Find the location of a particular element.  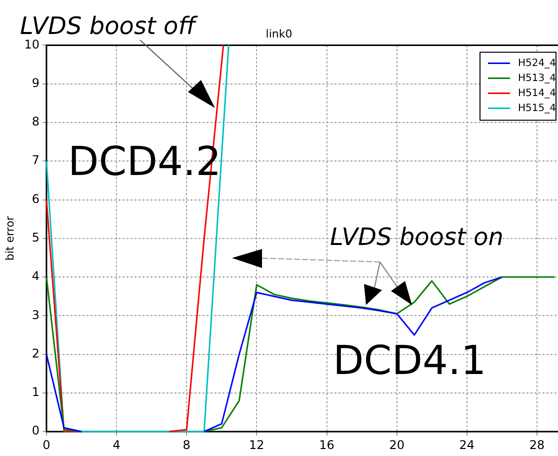

y-tick-label: 0 is located at coordinates (36, 431).